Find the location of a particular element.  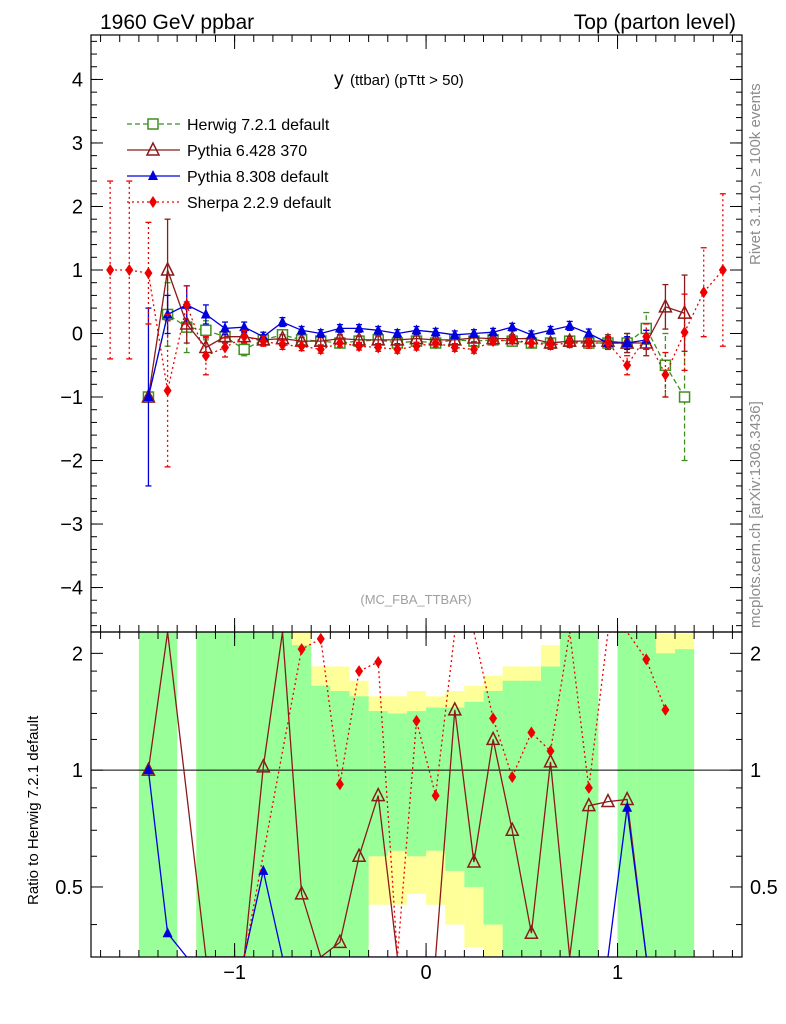

y-tick-label: −4 is located at coordinates (71, 589).